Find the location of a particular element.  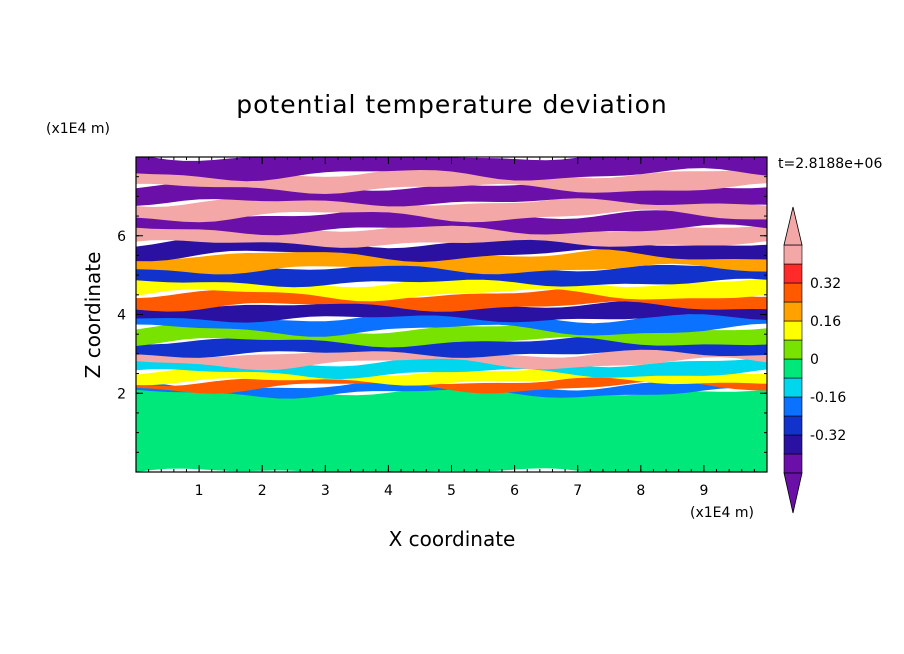

colorbar: 0.32 0.16 0 -0.16 -0.32 is located at coordinates (814, 360).